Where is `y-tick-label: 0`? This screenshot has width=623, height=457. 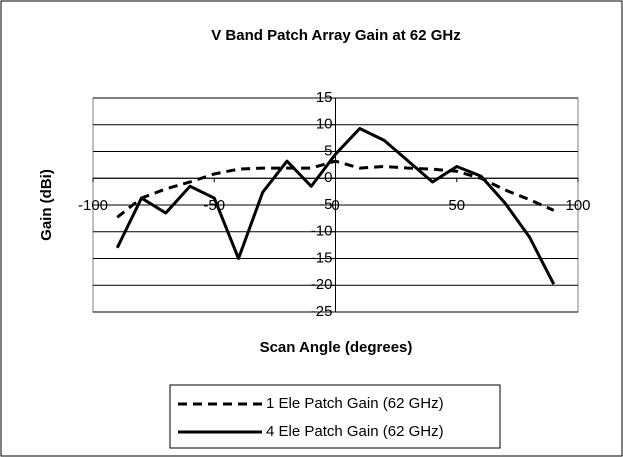
y-tick-label: 0 is located at coordinates (328, 177).